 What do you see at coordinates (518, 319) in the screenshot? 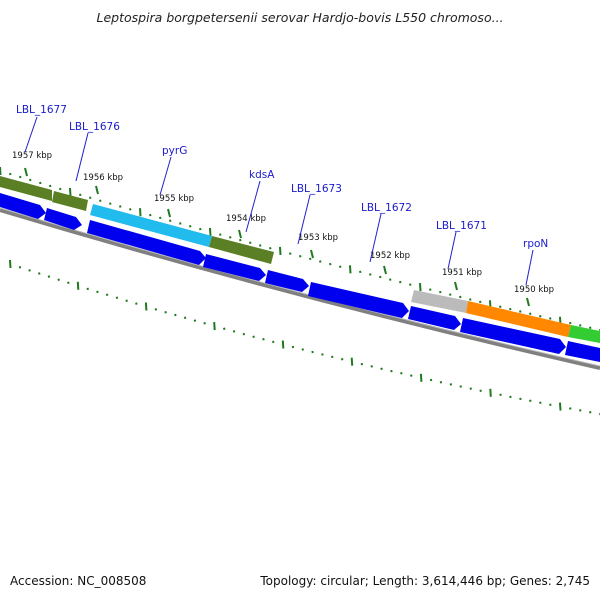
I see `gene-feature-rpon` at bounding box center [518, 319].